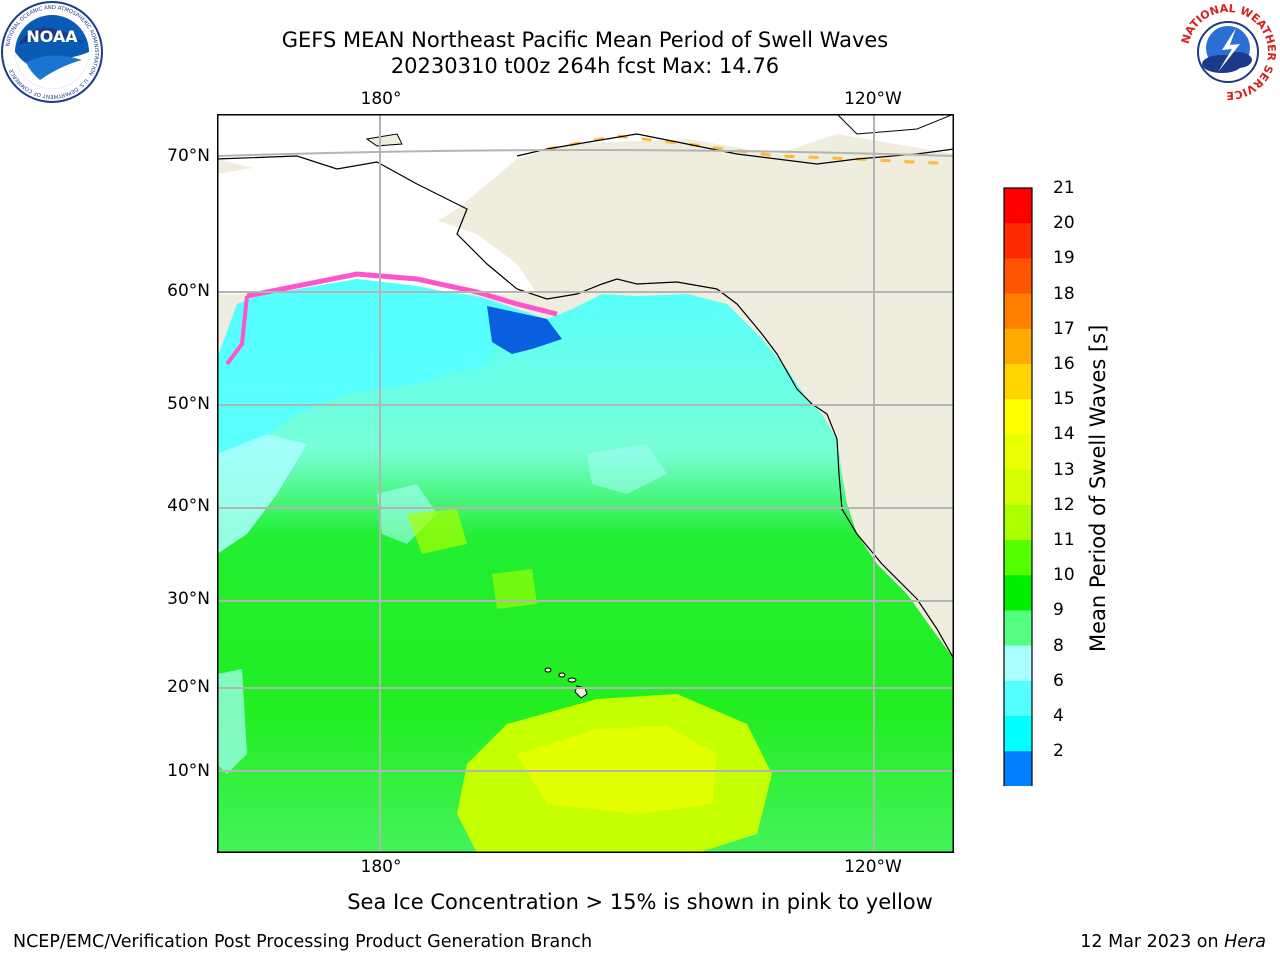 The image size is (1280, 960). Describe the element at coordinates (1064, 434) in the screenshot. I see `colorbar-tick-label: 14` at that location.